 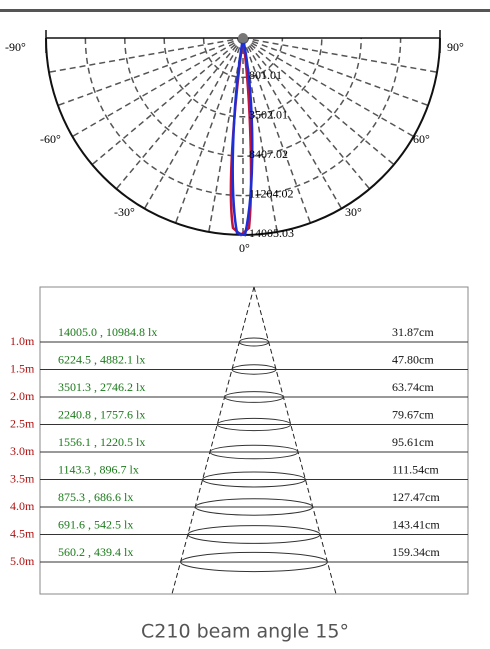 What do you see at coordinates (22, 368) in the screenshot?
I see `distance: 1.5m` at bounding box center [22, 368].